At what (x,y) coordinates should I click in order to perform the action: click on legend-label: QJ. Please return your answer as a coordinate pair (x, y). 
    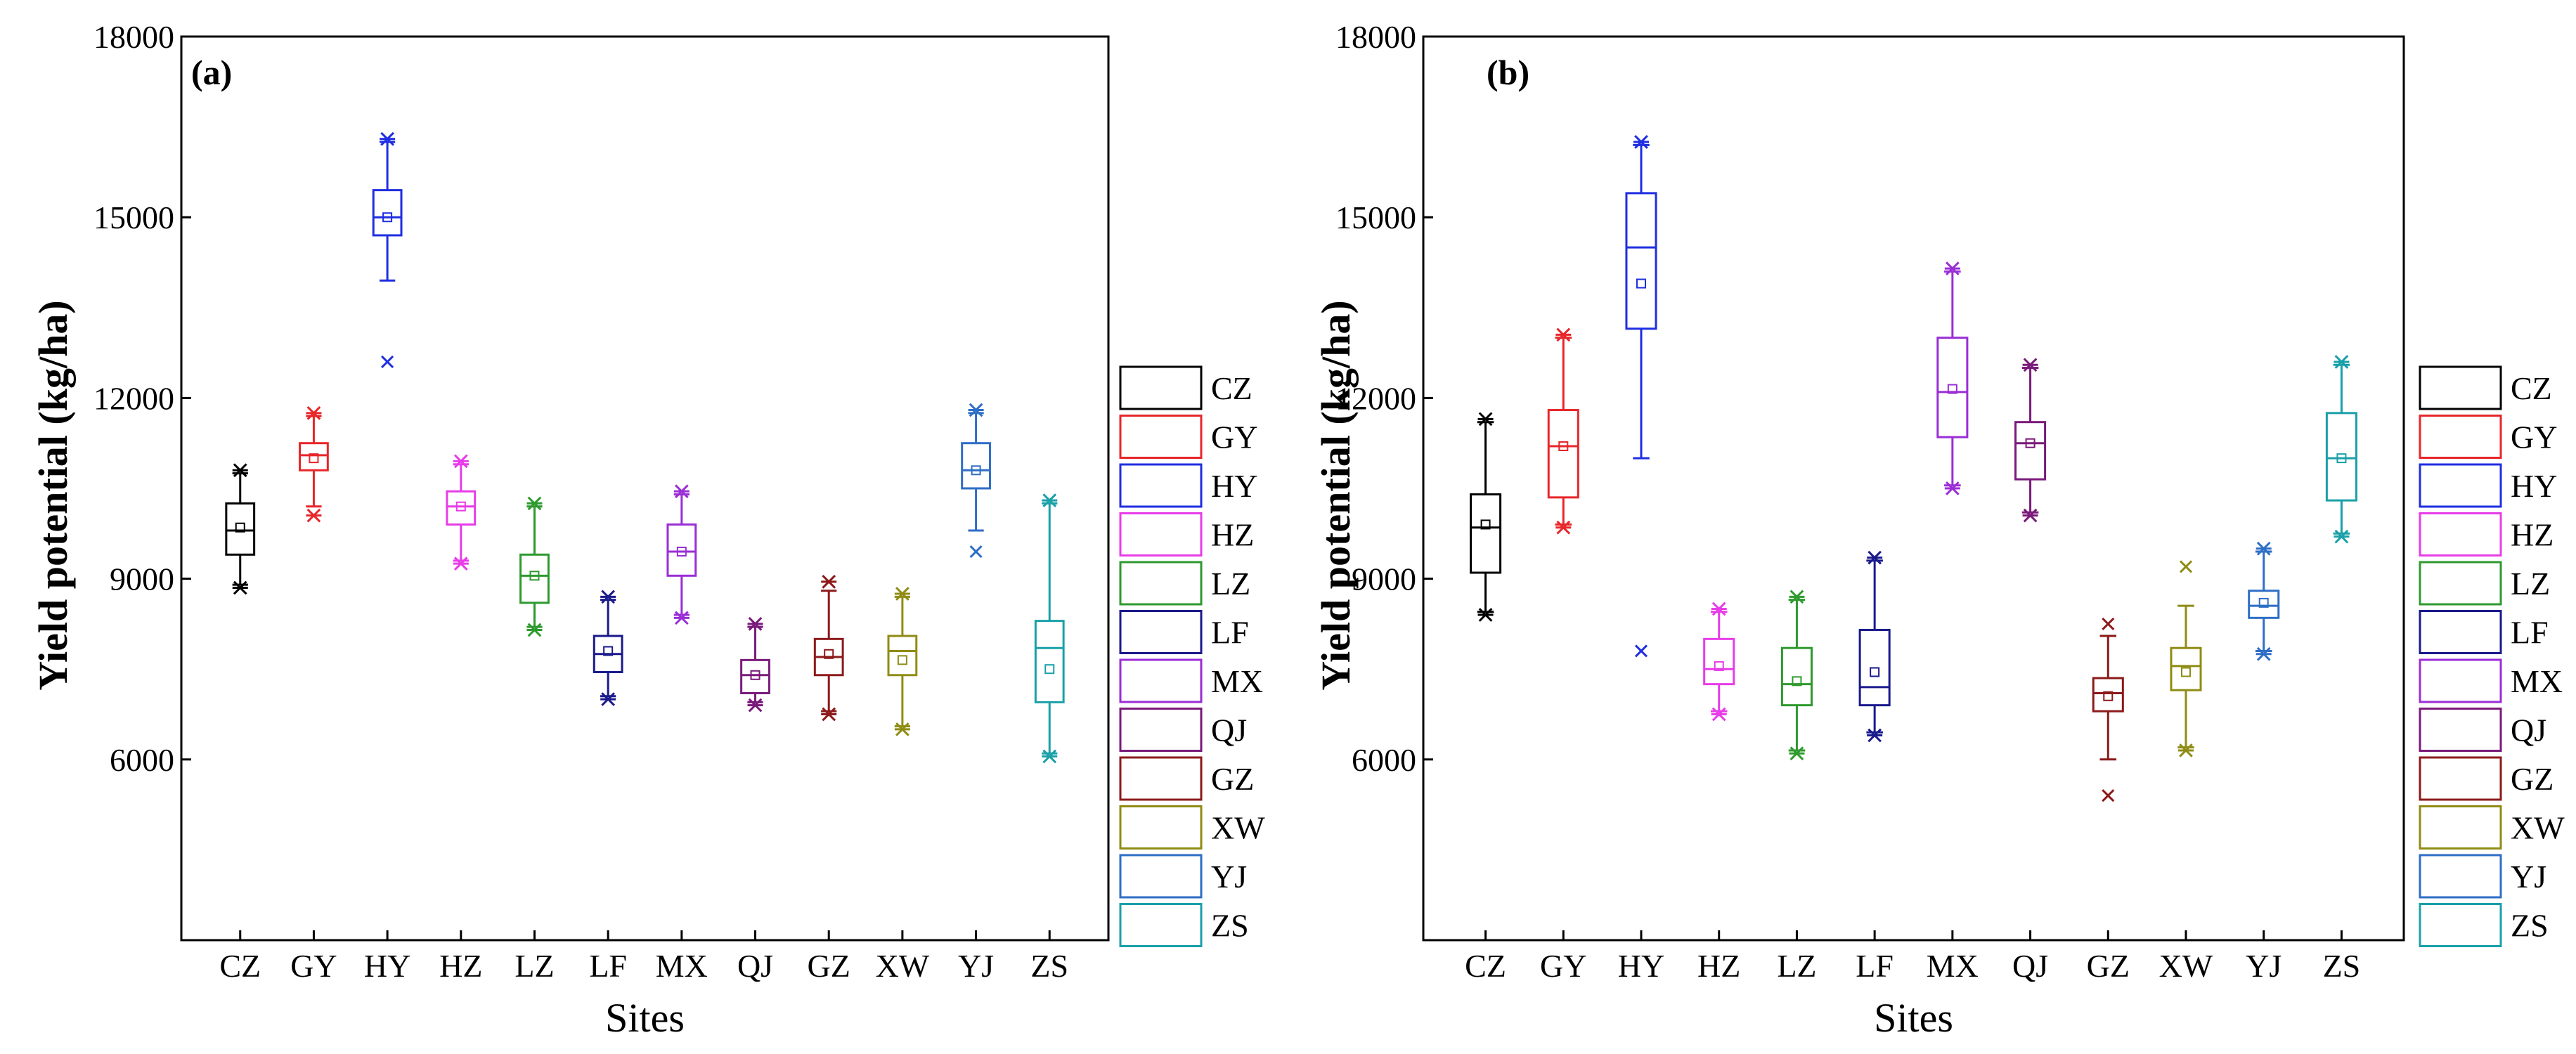
    Looking at the image, I should click on (1229, 730).